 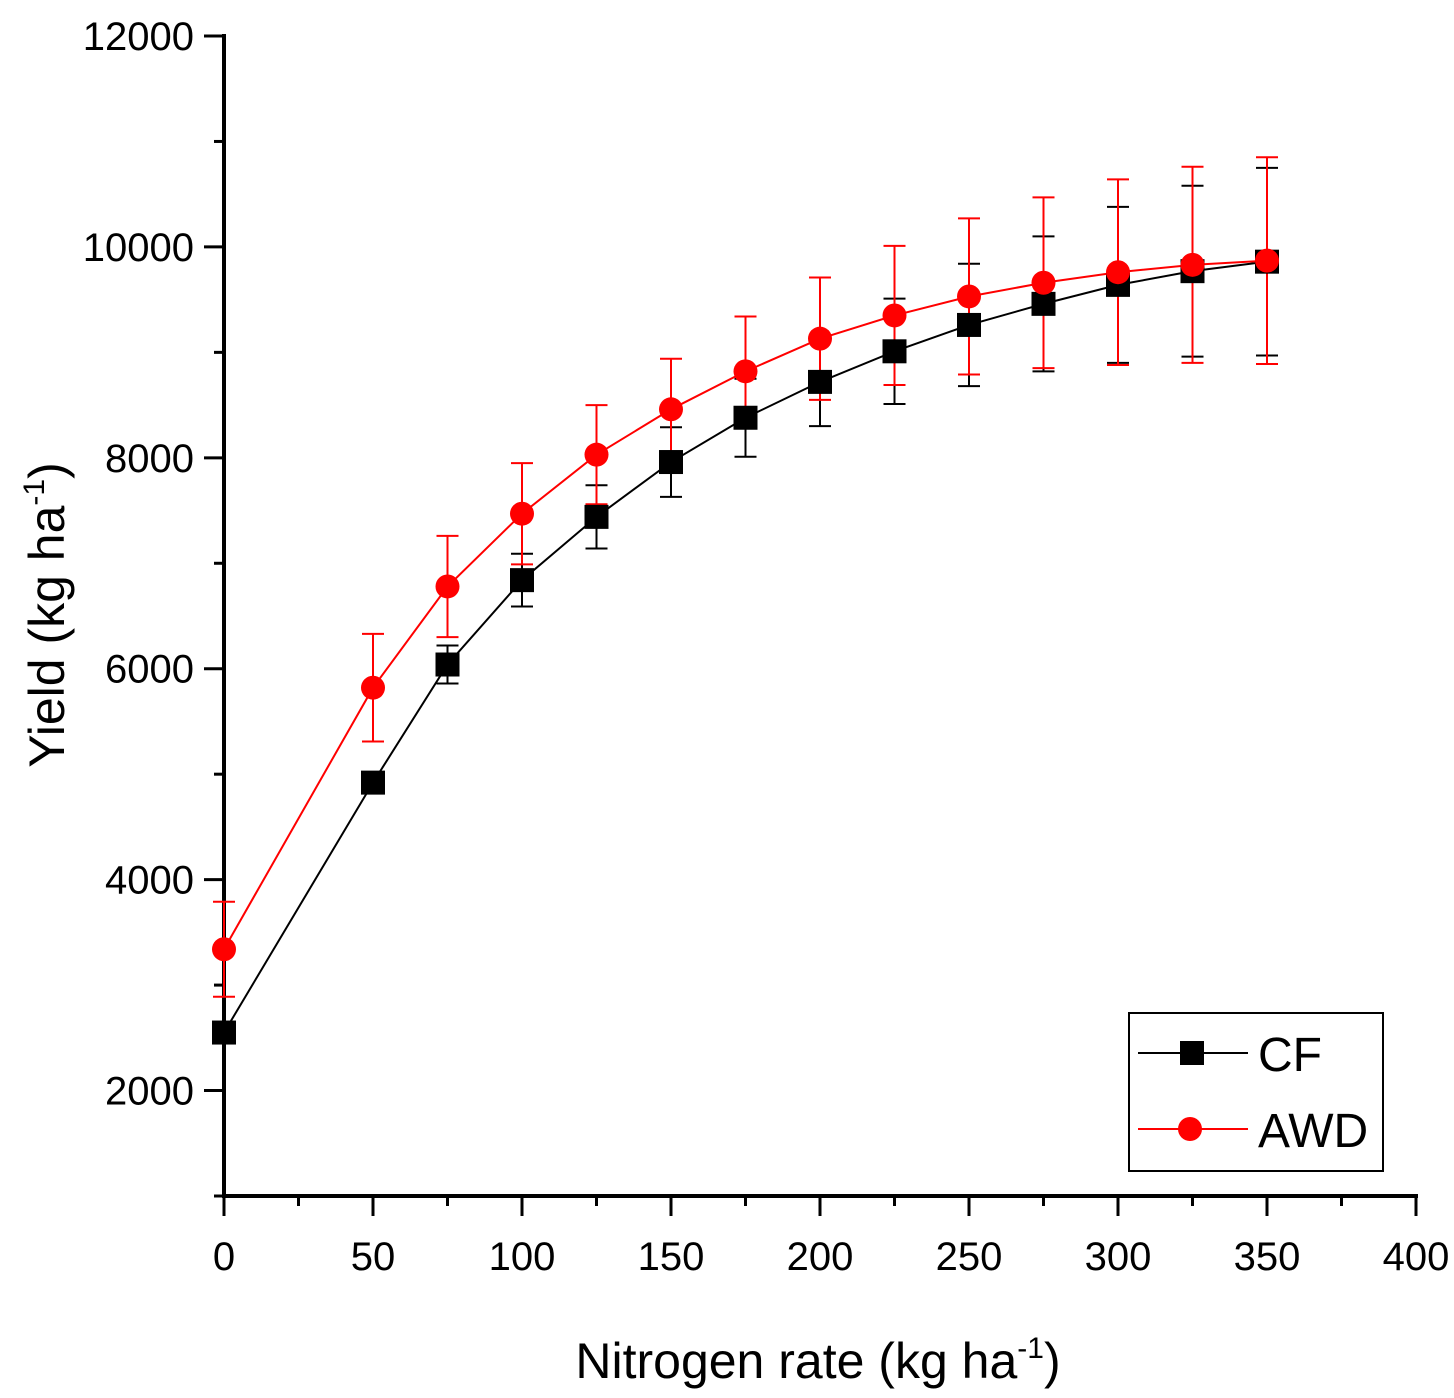 I want to click on x-axis-title-sup: -1, so click(x=1030, y=1348).